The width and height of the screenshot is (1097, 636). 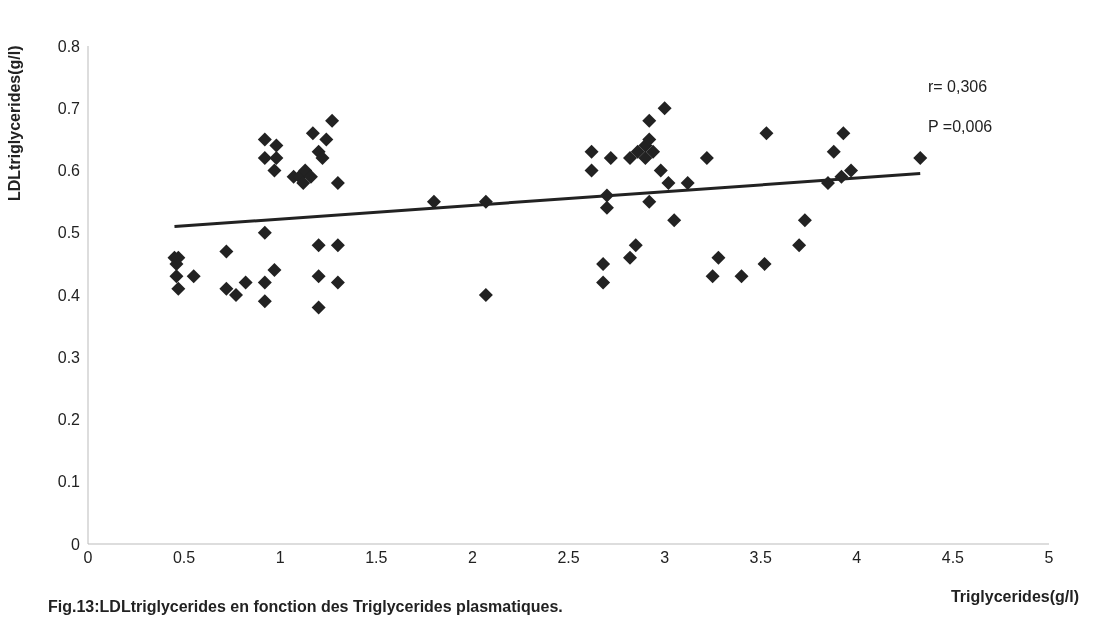 I want to click on caption: Fig.13:LDLtriglycerides en fonction des Triglycerides plasmatiques., so click(x=305, y=607).